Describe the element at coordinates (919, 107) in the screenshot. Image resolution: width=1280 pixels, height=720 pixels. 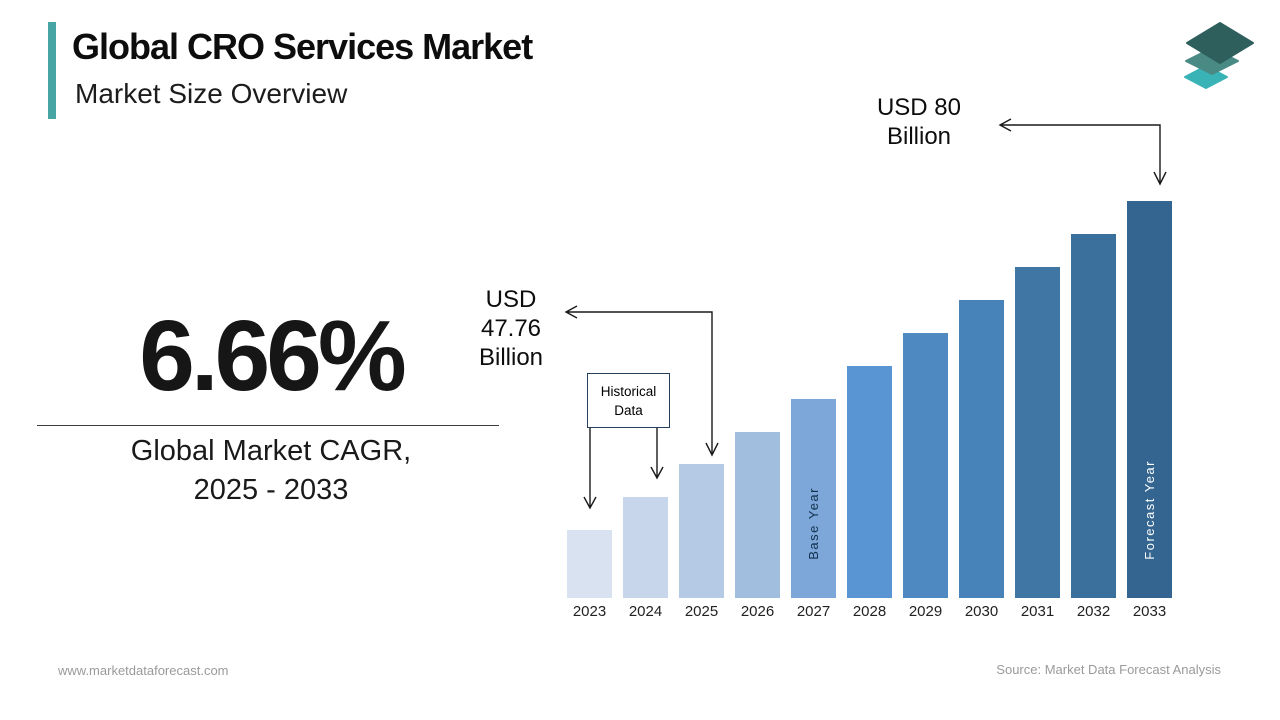
I see `forecast-value-line1: USD 80` at that location.